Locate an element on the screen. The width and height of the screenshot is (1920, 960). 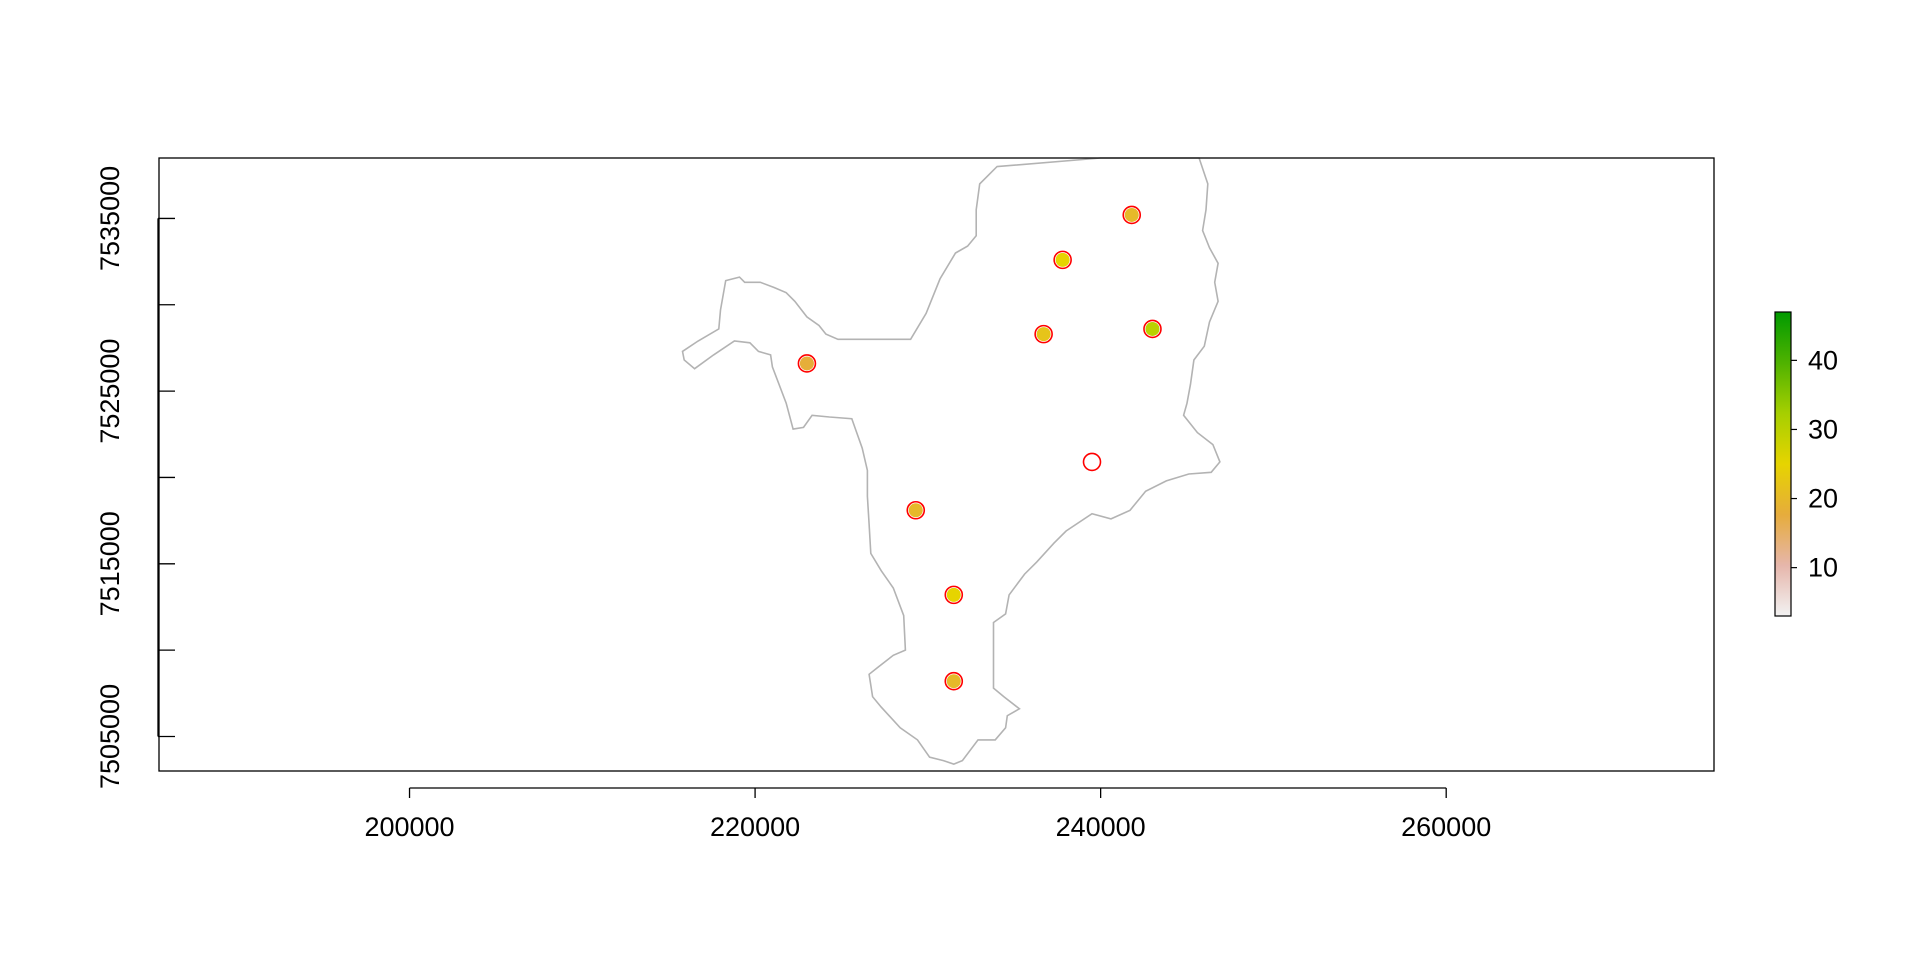
y-axis: 7505000 7515000 7525000 7535000 is located at coordinates (135, 477).